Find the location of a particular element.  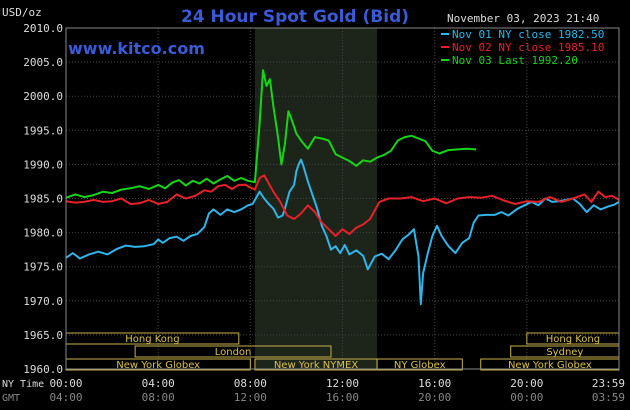

x-tick-label-ny: 20:00 is located at coordinates (526, 383).